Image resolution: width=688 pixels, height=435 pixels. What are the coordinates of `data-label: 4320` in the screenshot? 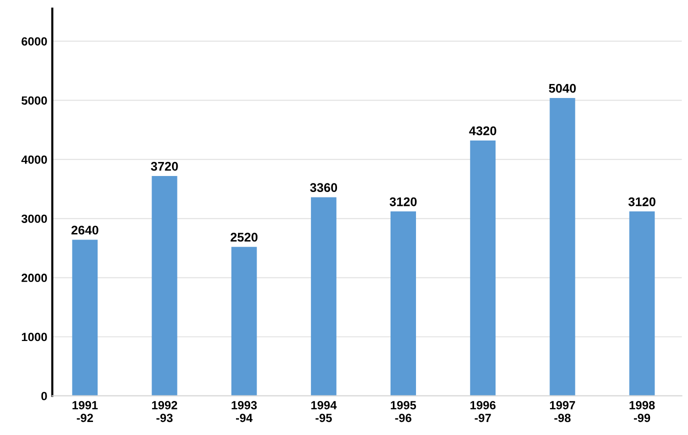 It's located at (482, 131).